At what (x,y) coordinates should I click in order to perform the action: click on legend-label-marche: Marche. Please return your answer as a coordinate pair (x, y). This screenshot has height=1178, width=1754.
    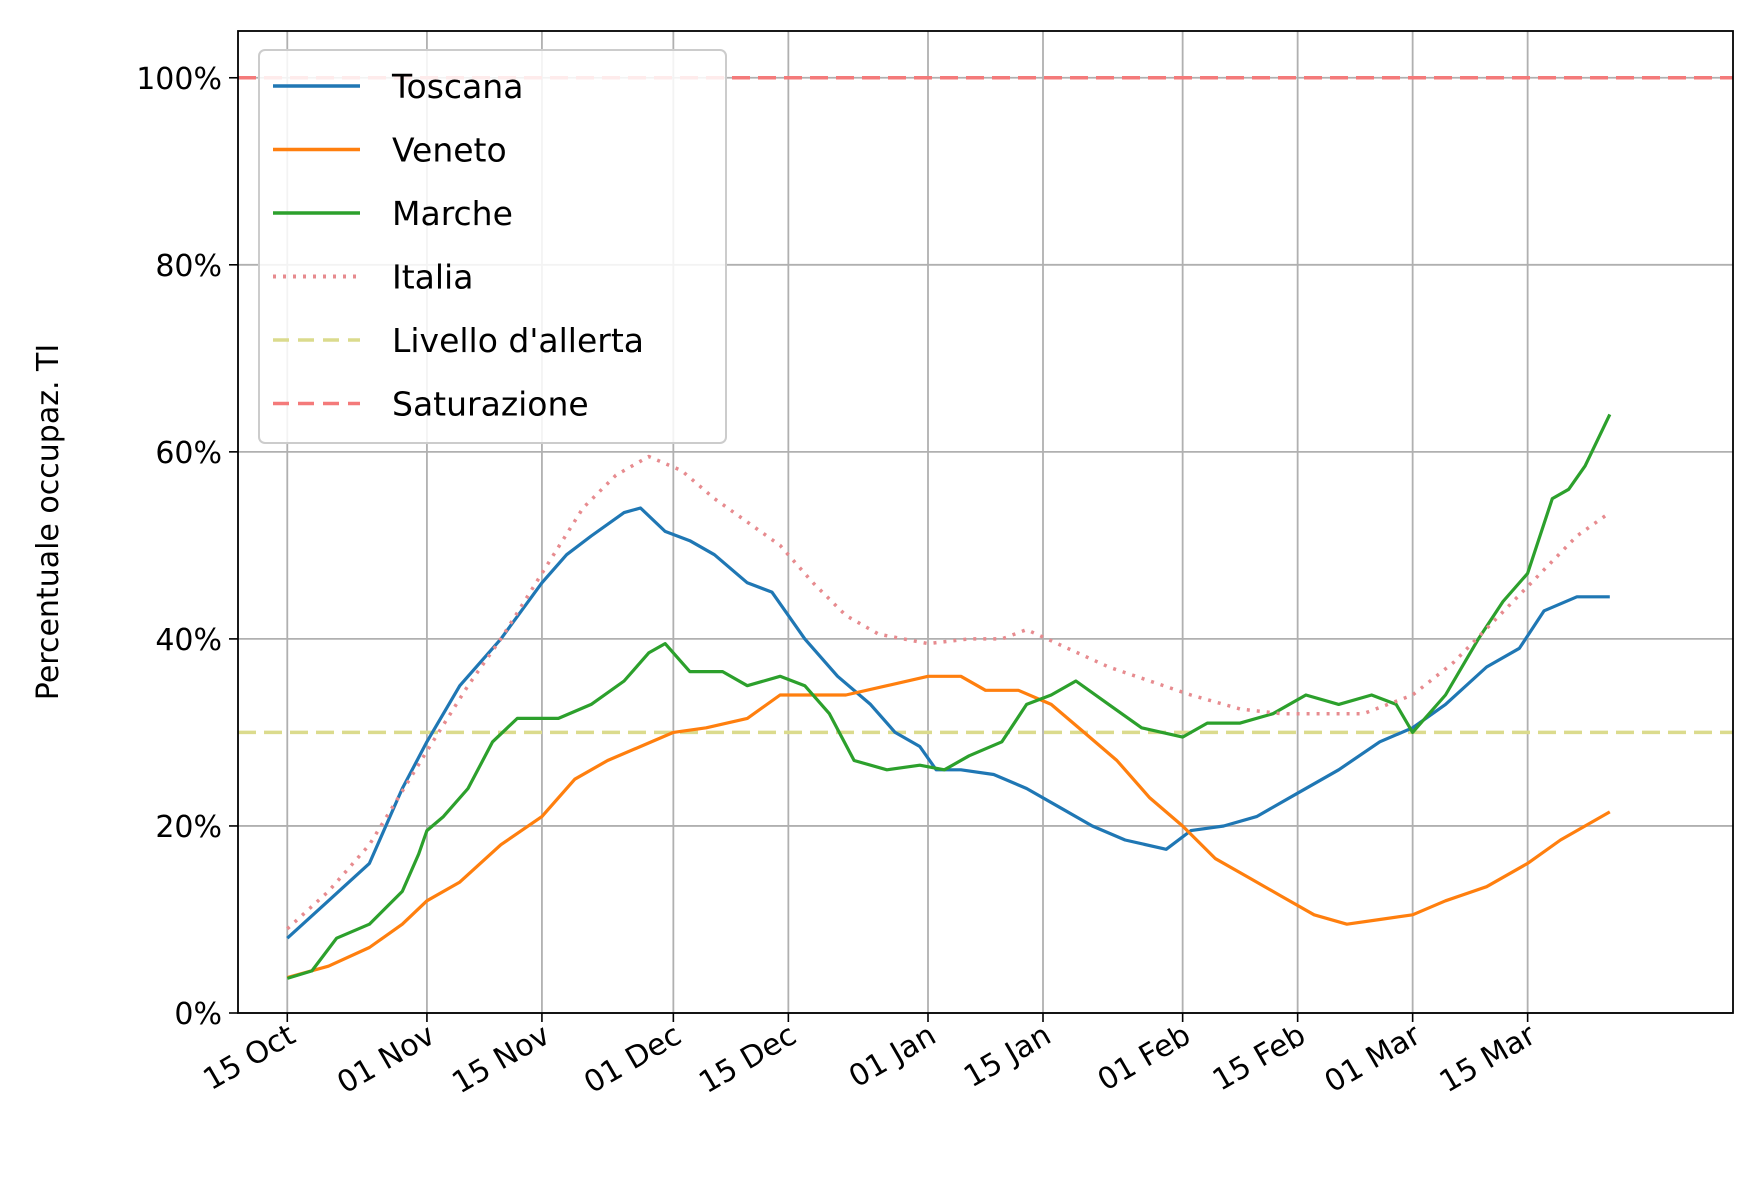
    Looking at the image, I should click on (452, 213).